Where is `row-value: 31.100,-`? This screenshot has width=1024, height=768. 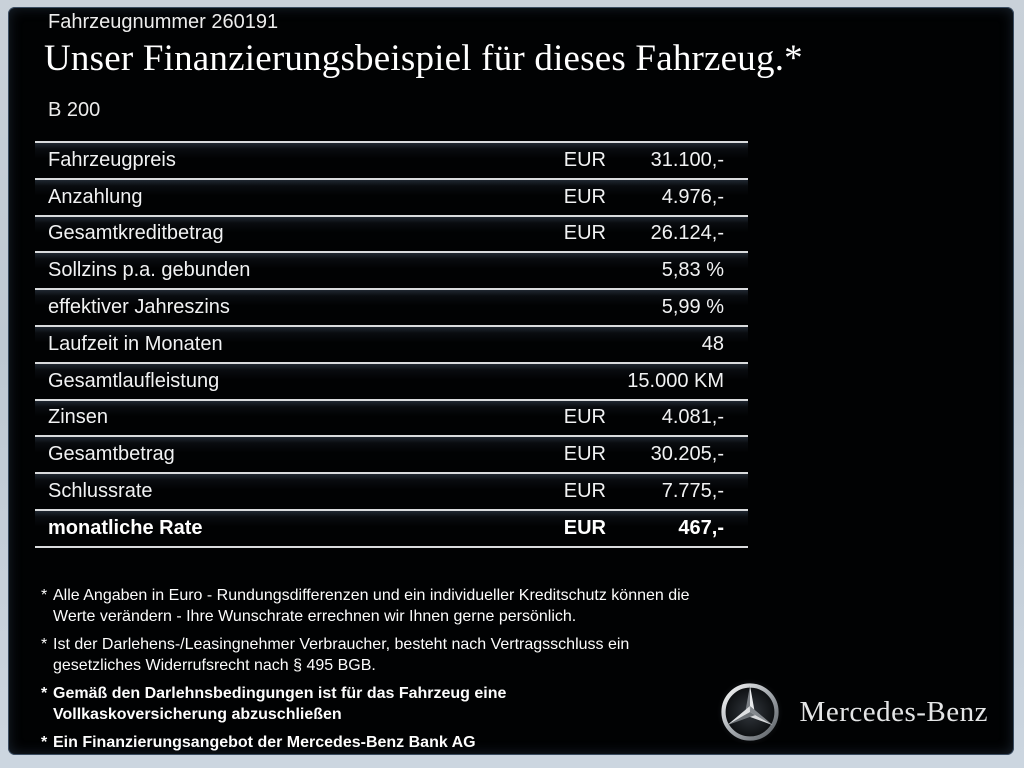 row-value: 31.100,- is located at coordinates (687, 159).